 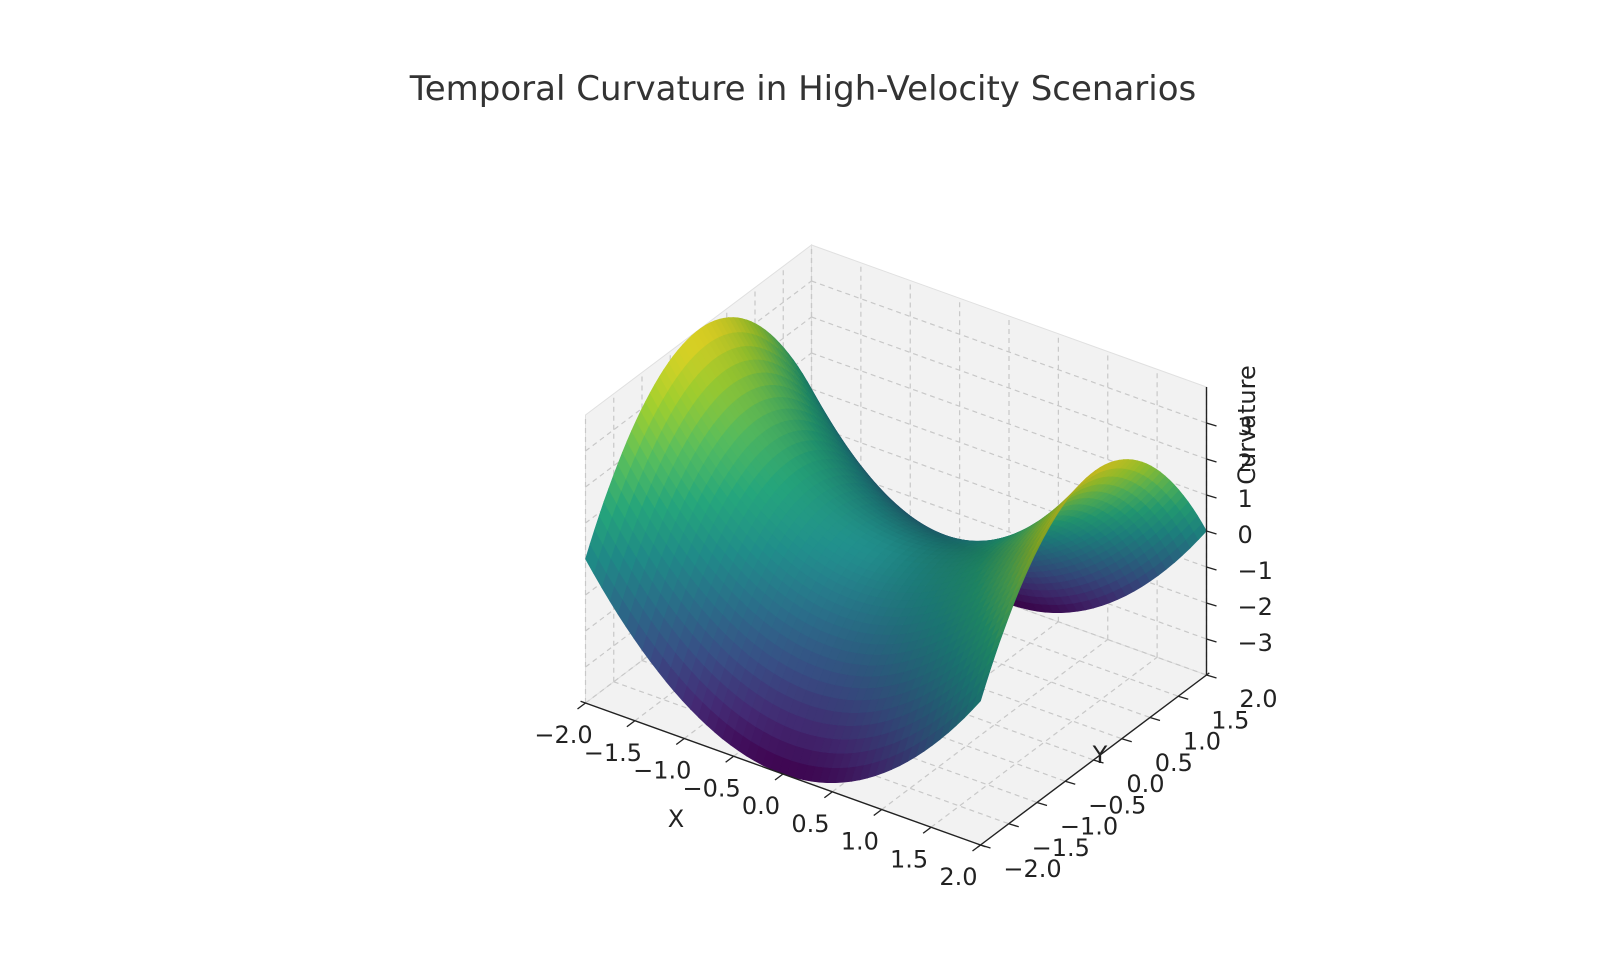 I want to click on z-tick-label: −1, so click(x=1255, y=571).